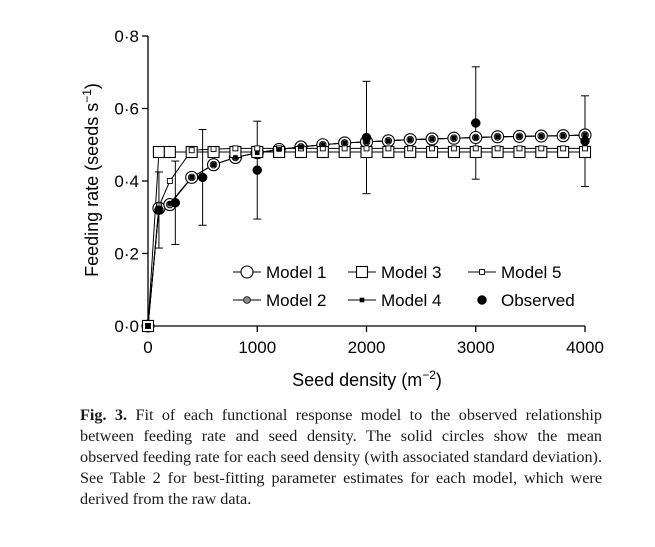  Describe the element at coordinates (411, 300) in the screenshot. I see `legend-label: Model 4` at that location.